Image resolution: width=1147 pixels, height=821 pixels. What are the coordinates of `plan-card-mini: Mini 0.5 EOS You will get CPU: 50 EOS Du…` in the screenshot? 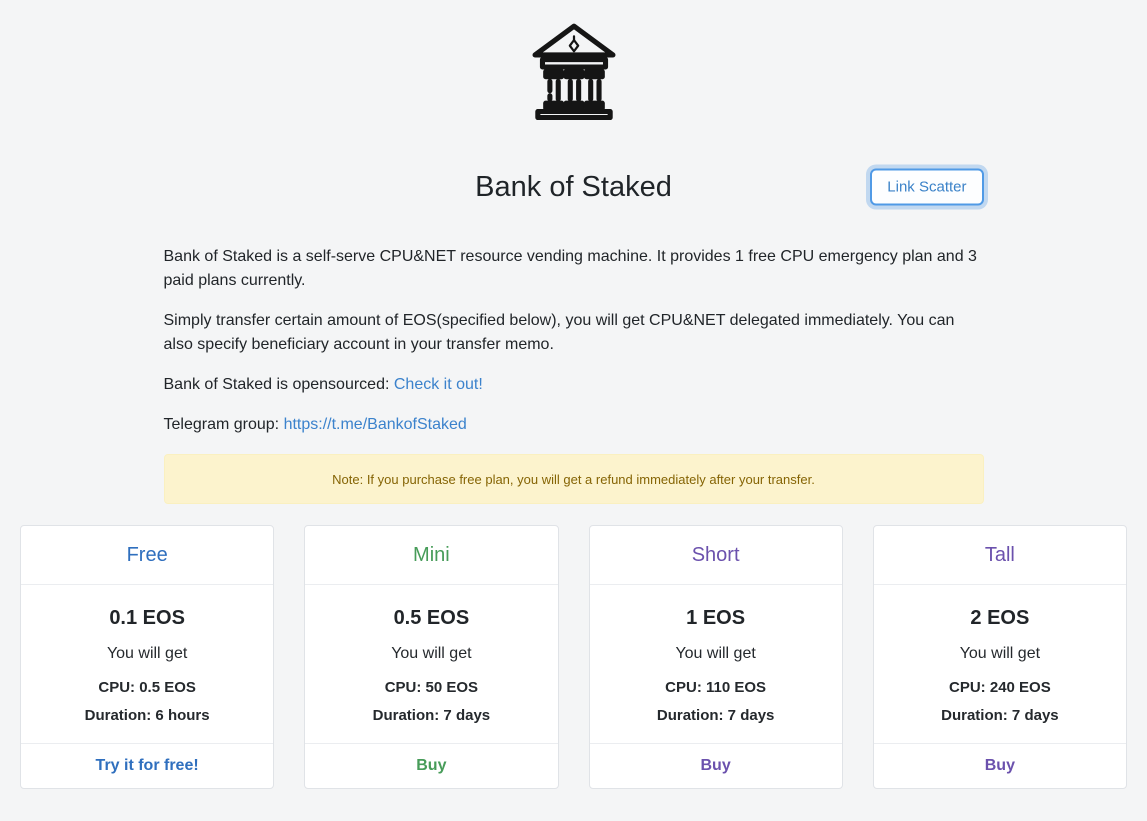 It's located at (431, 657).